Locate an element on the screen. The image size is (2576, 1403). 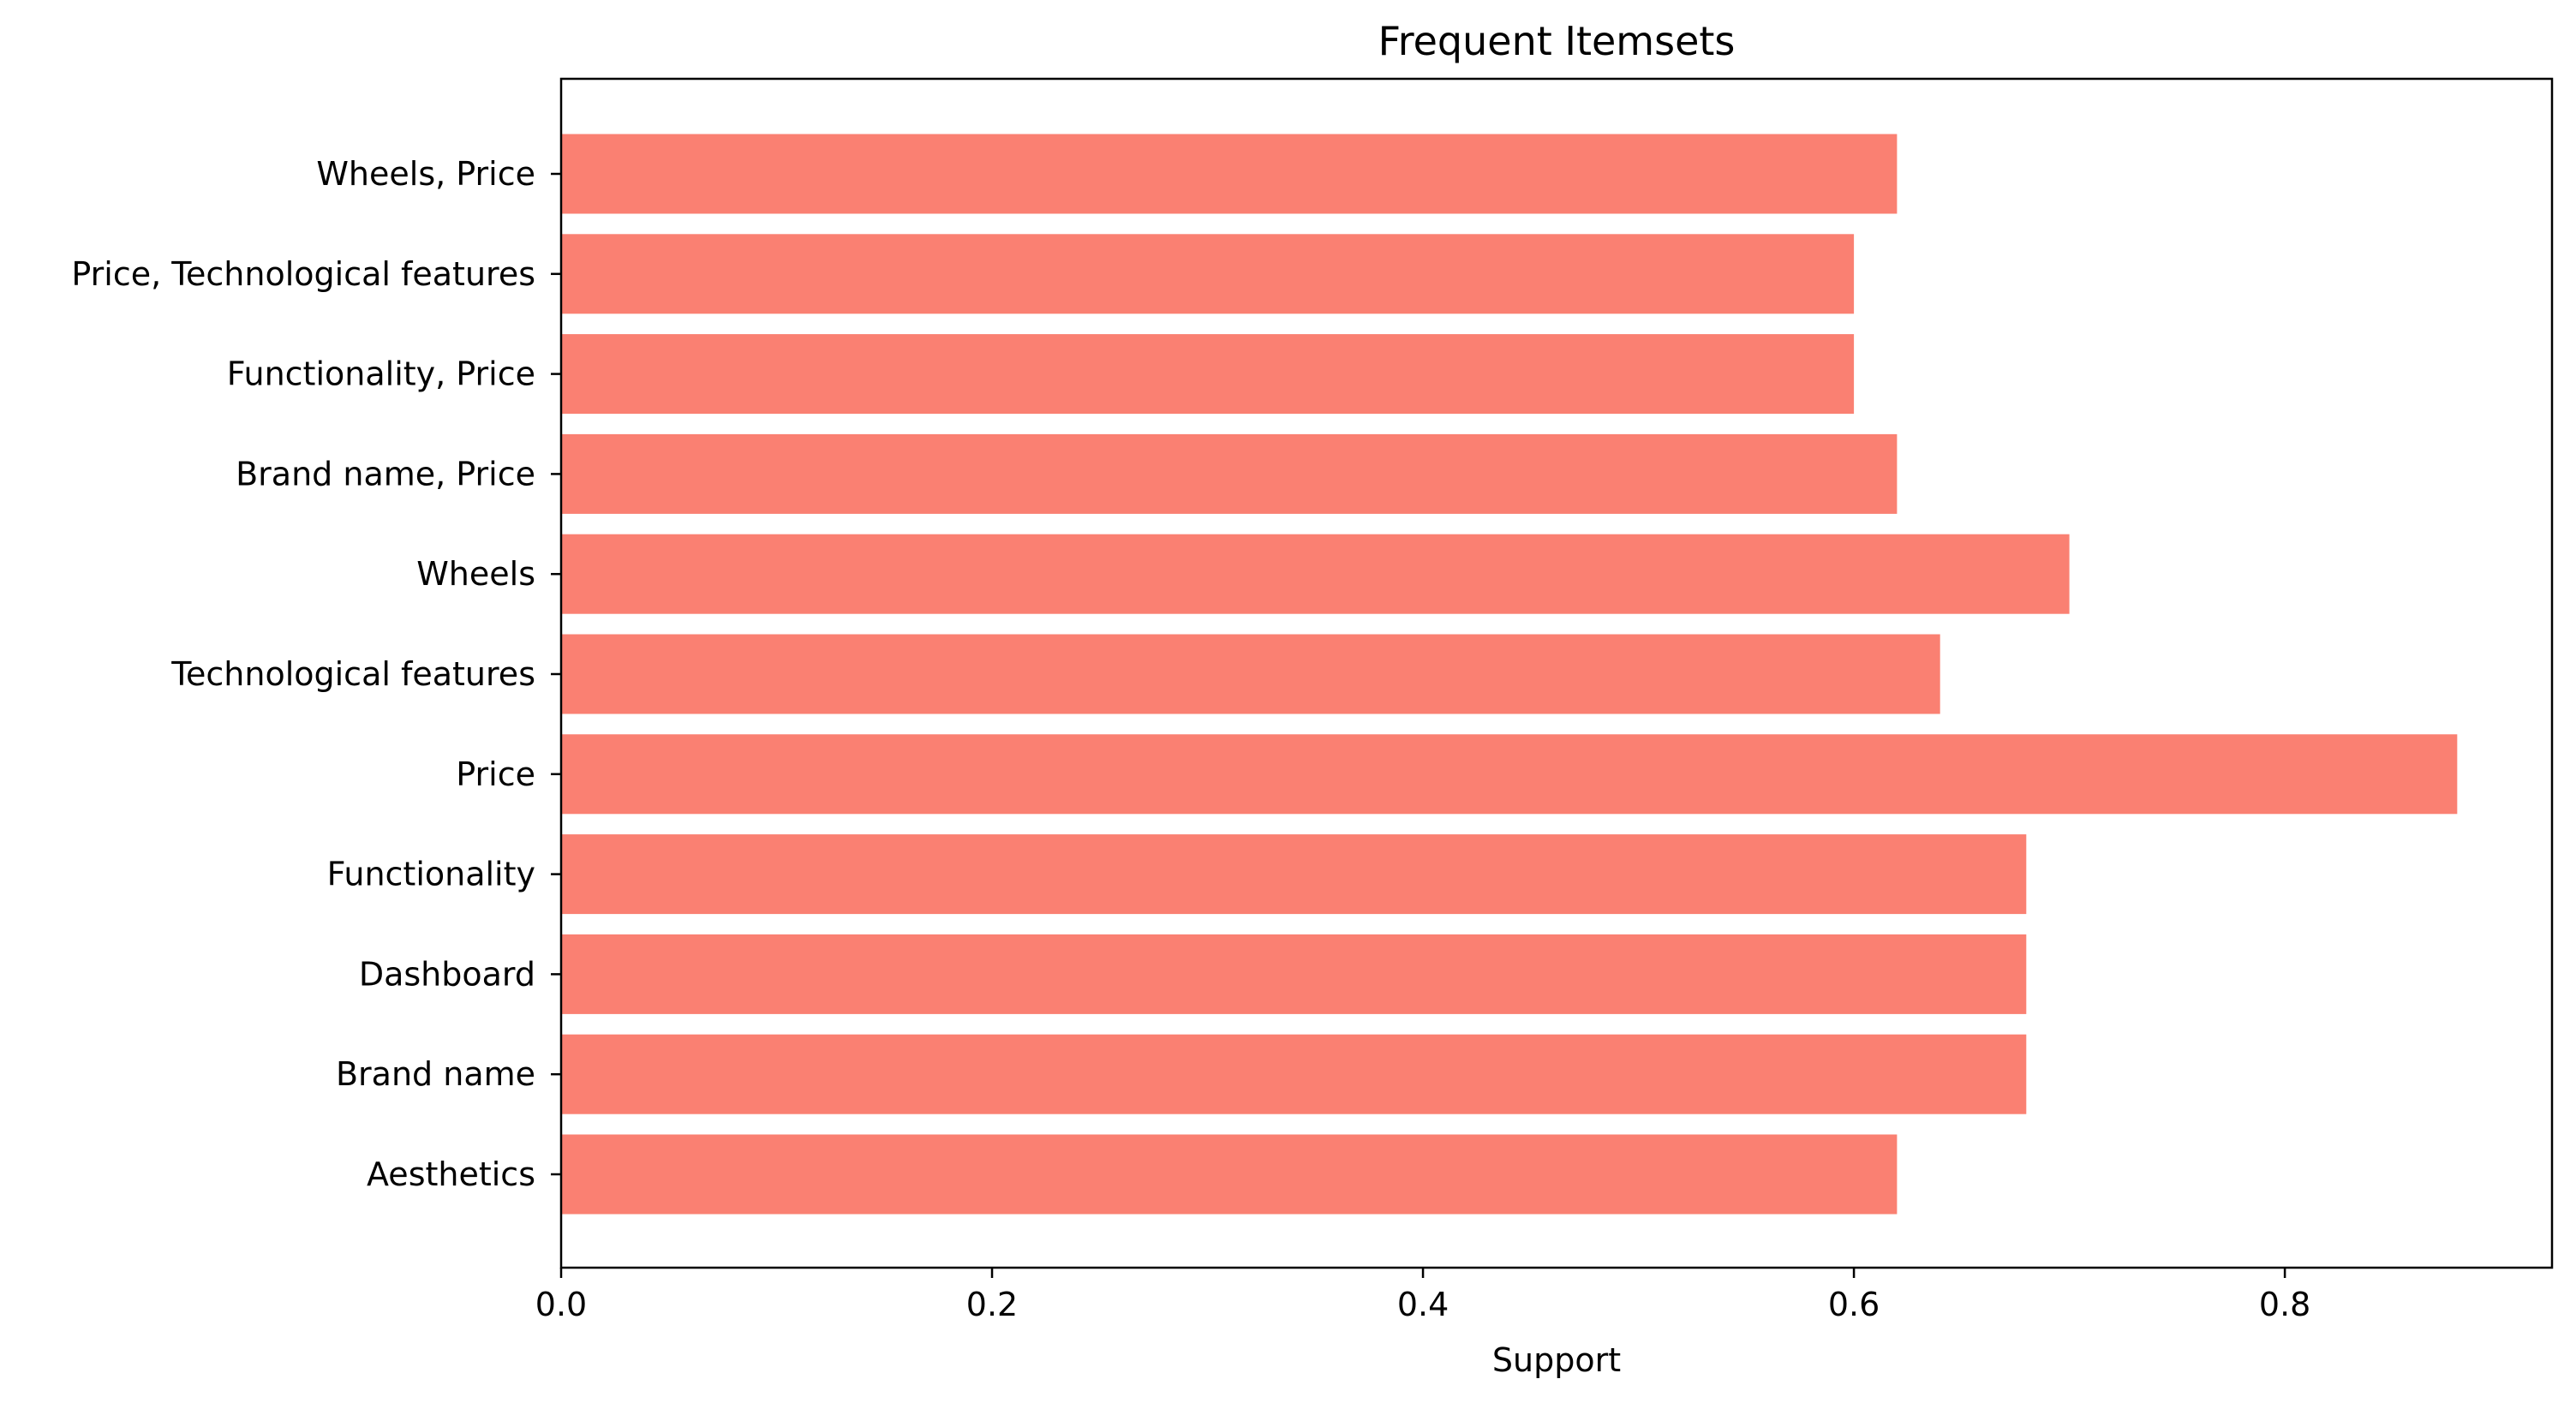
y-tick-label-brand-name-price: Brand name, Price is located at coordinates (385, 474).